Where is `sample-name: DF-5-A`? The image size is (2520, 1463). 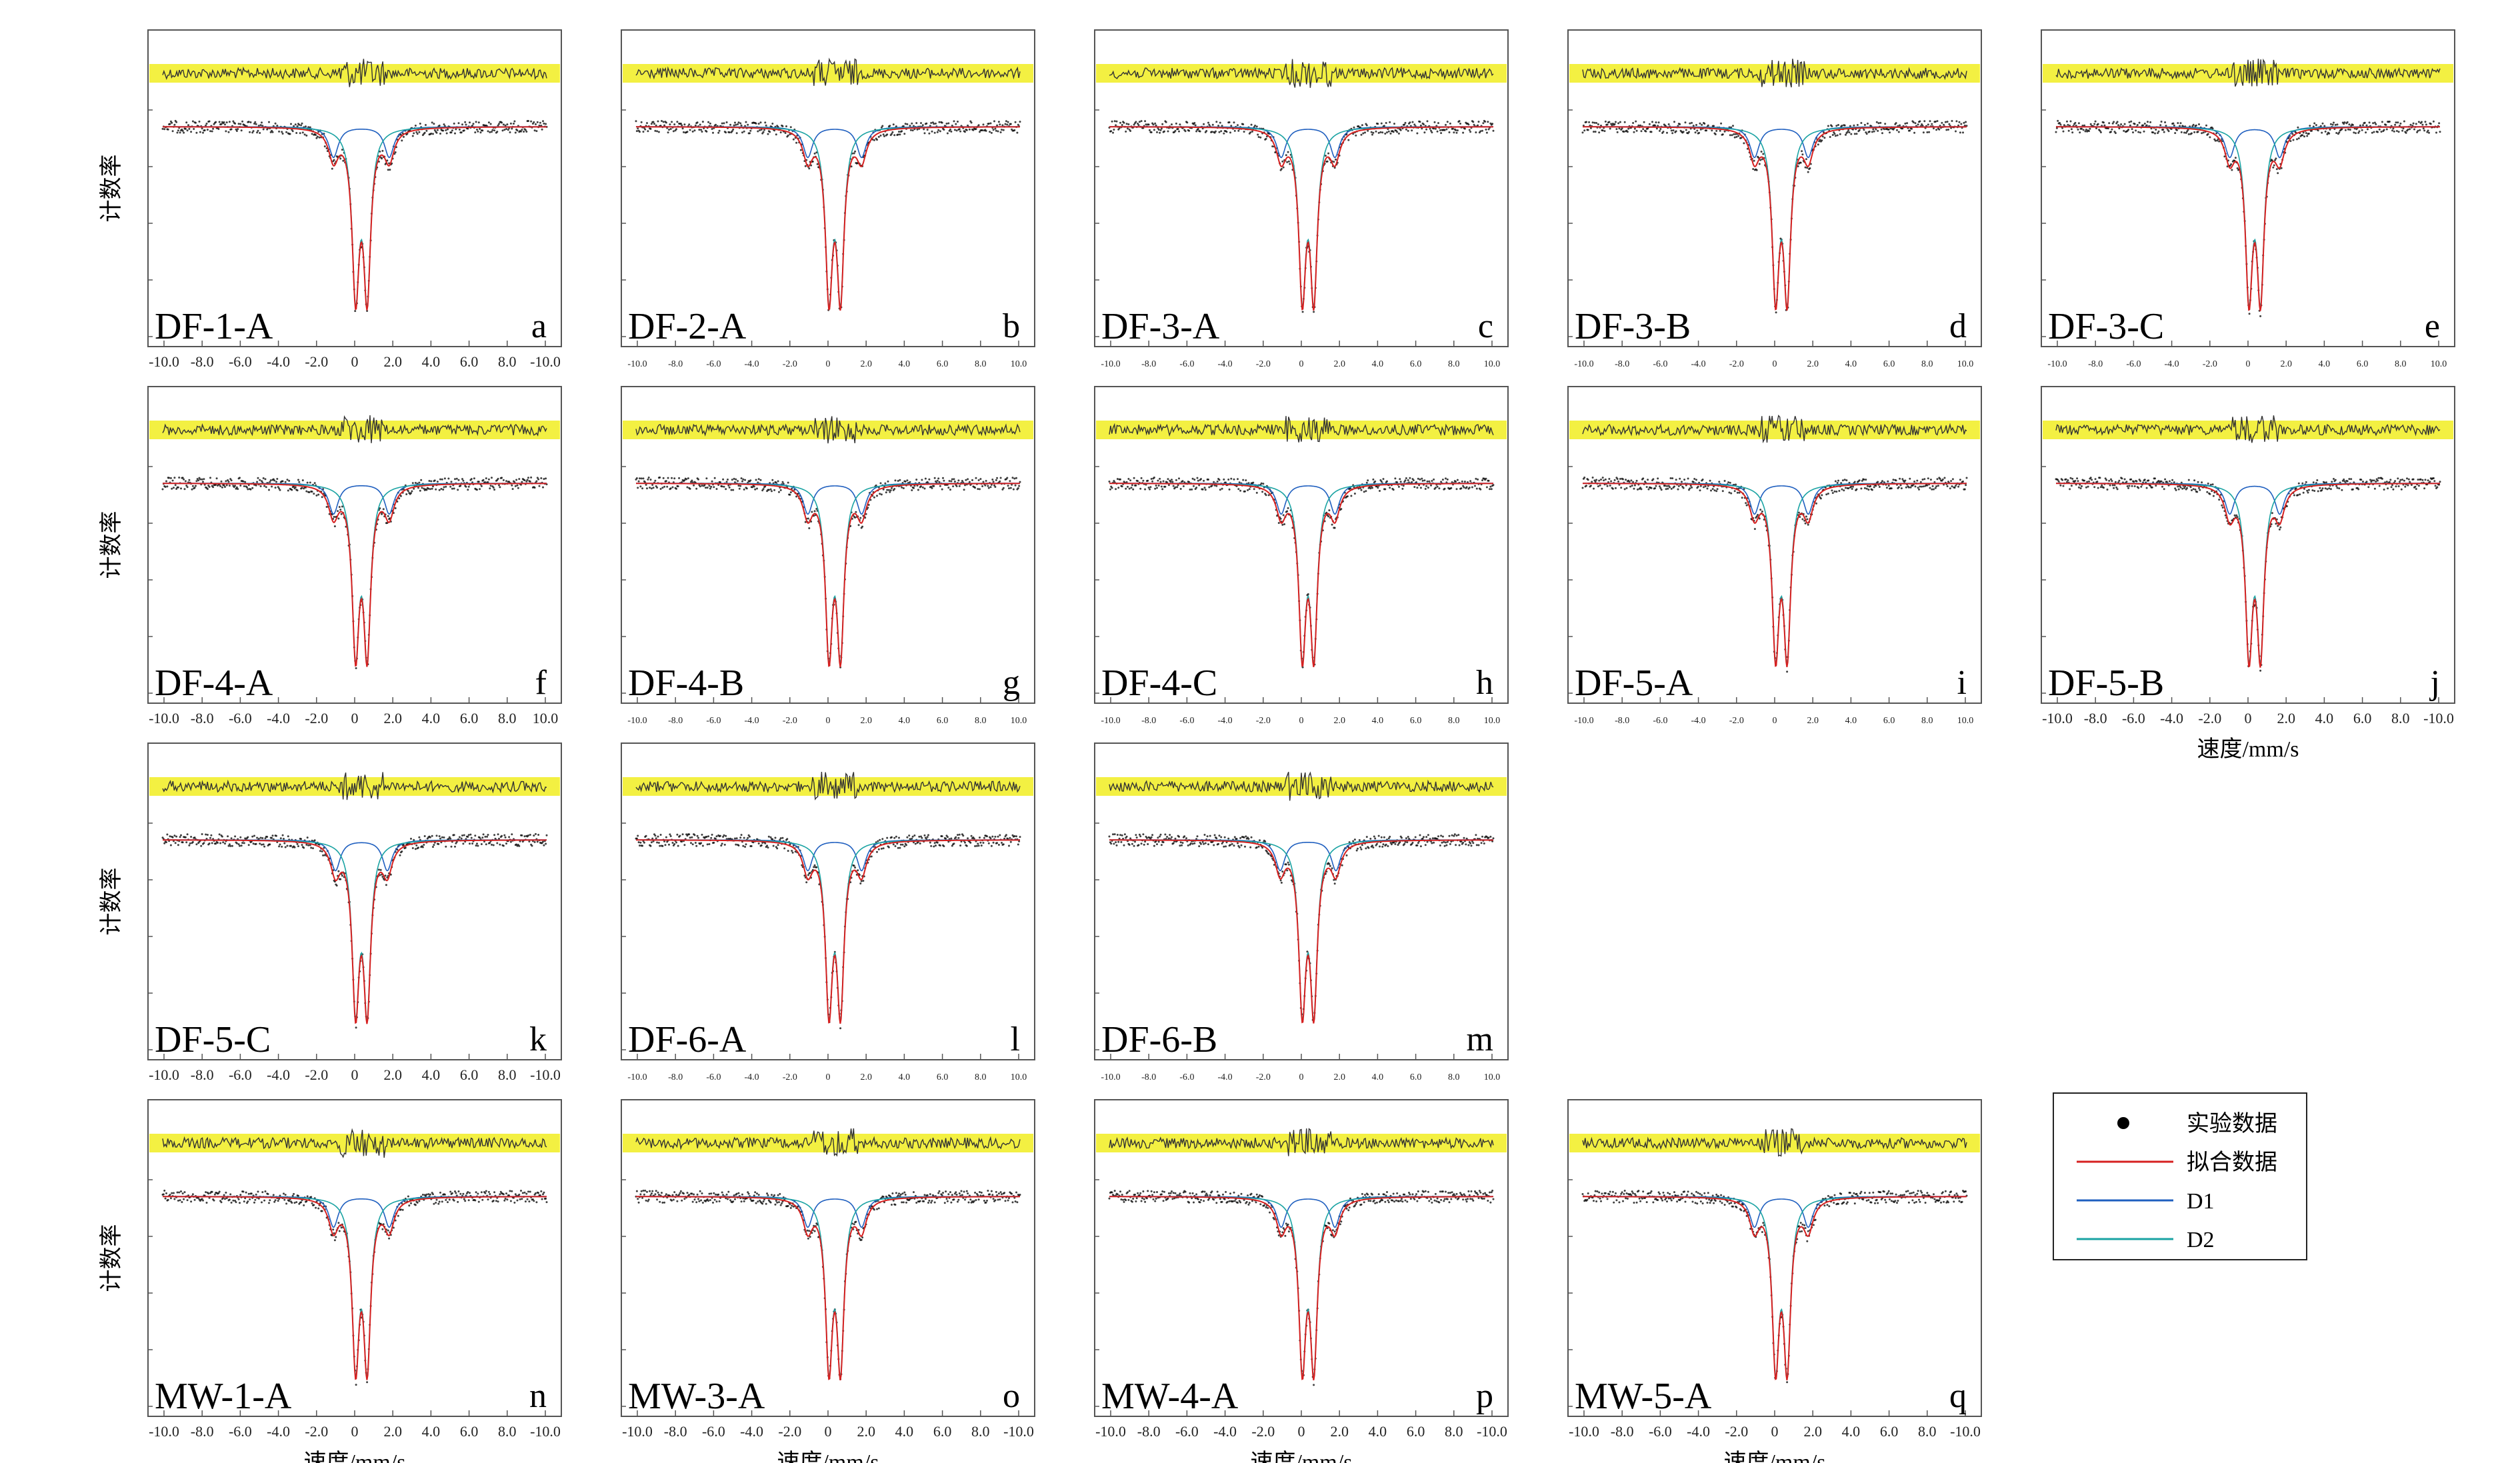 sample-name: DF-5-A is located at coordinates (1634, 683).